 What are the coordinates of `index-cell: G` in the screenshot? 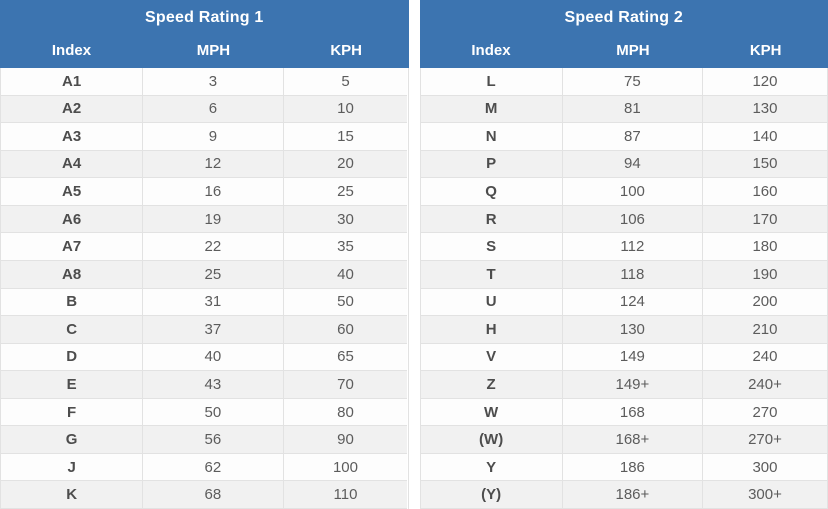 It's located at (72, 440).